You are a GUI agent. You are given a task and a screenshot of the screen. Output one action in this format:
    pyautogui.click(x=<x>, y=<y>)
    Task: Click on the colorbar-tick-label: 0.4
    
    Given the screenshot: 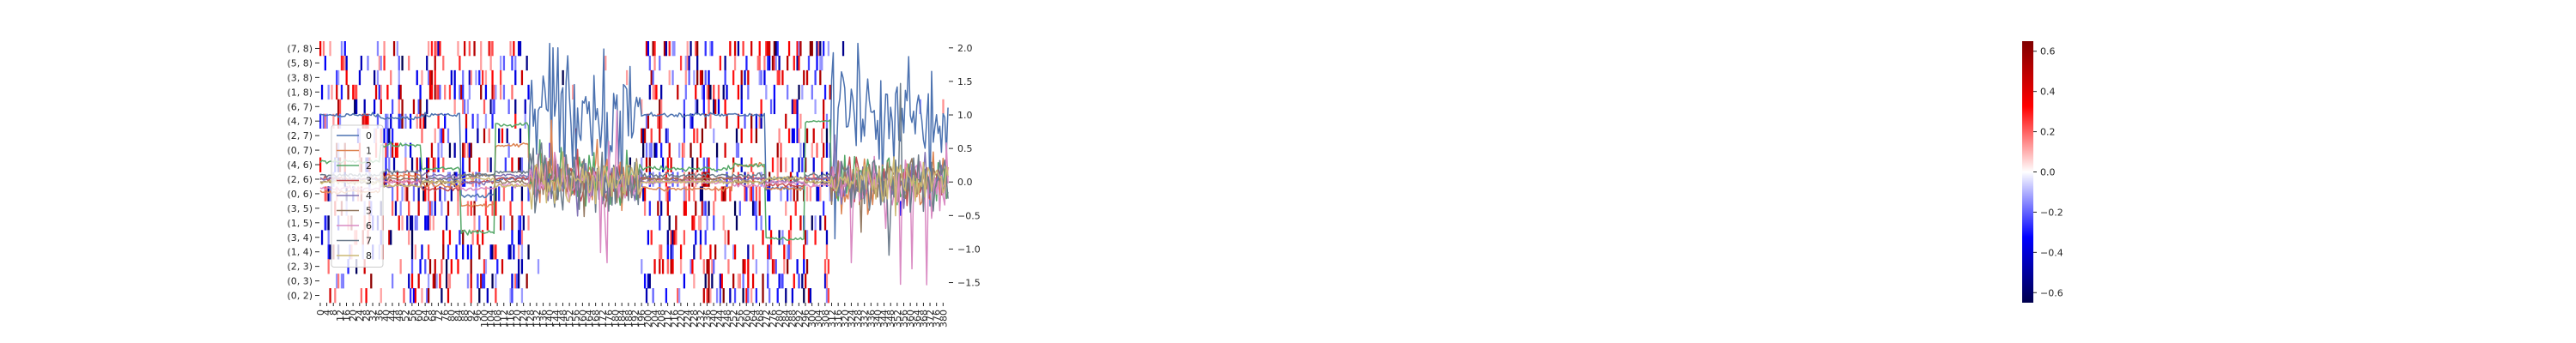 What is the action you would take?
    pyautogui.click(x=2048, y=92)
    